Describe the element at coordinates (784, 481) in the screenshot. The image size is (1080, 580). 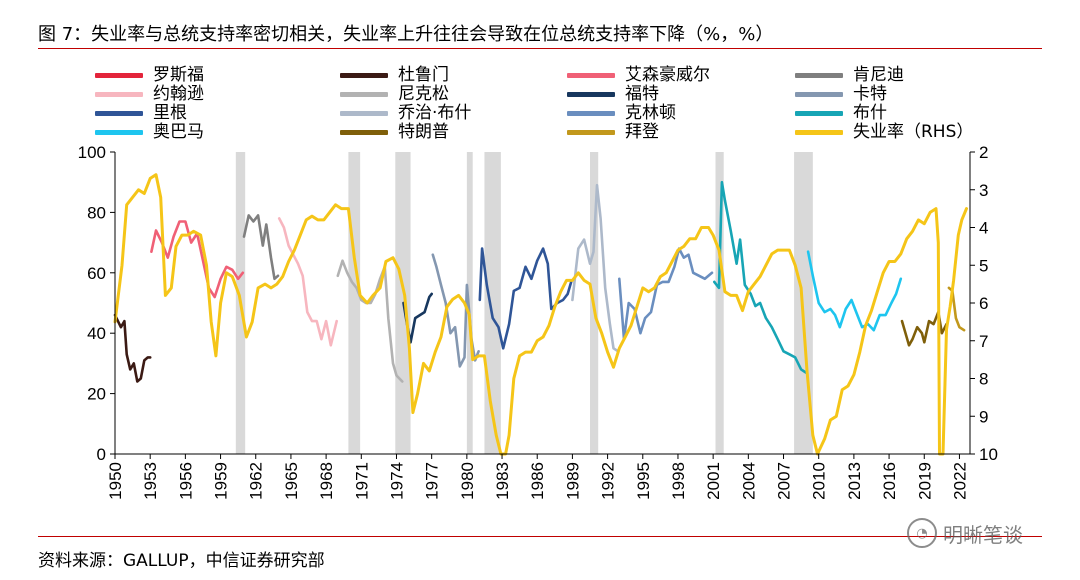
I see `x-tick-label: 2007` at that location.